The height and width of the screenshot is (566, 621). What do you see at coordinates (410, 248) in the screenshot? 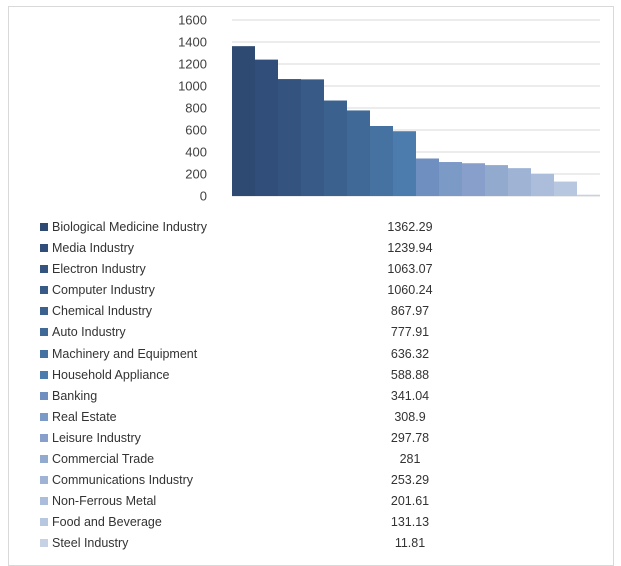
I see `value-label: 1239.94` at bounding box center [410, 248].